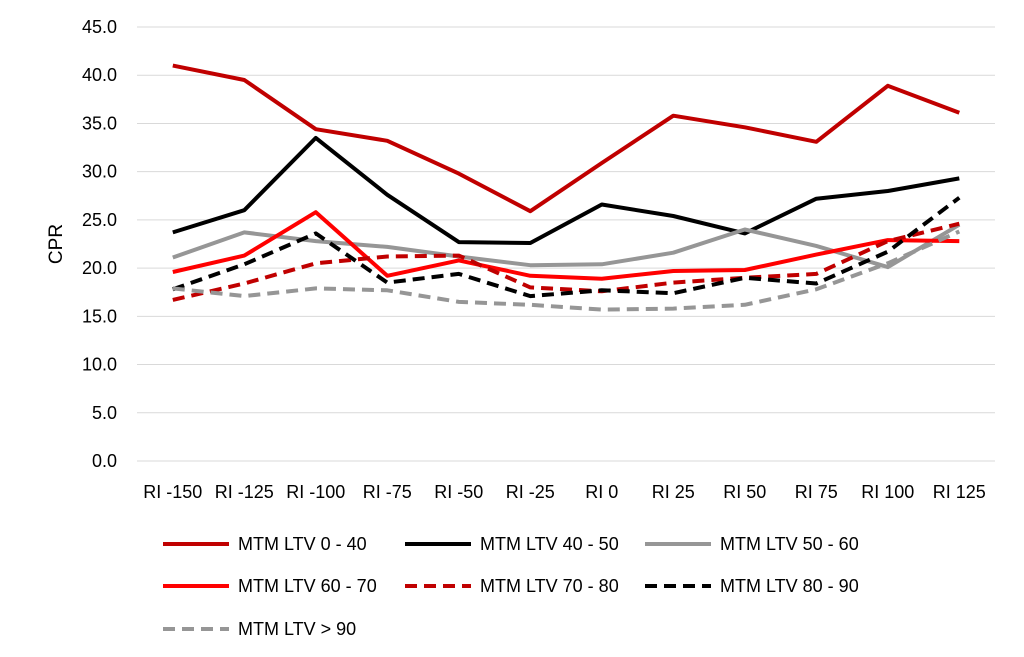  I want to click on legend-label: MTM LTV > 90, so click(297, 629).